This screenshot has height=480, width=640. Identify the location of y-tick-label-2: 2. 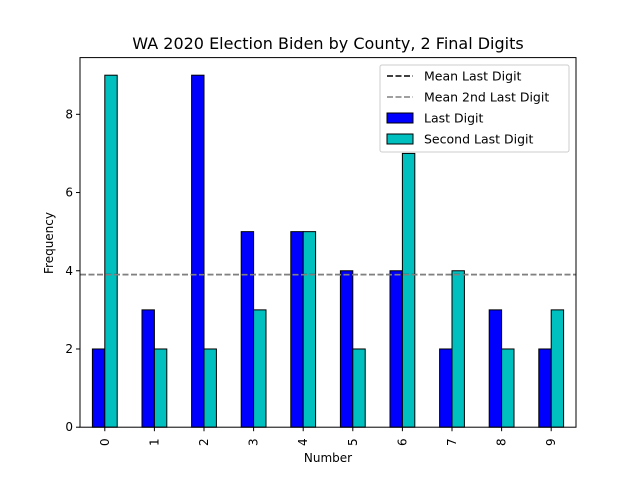
(69, 349).